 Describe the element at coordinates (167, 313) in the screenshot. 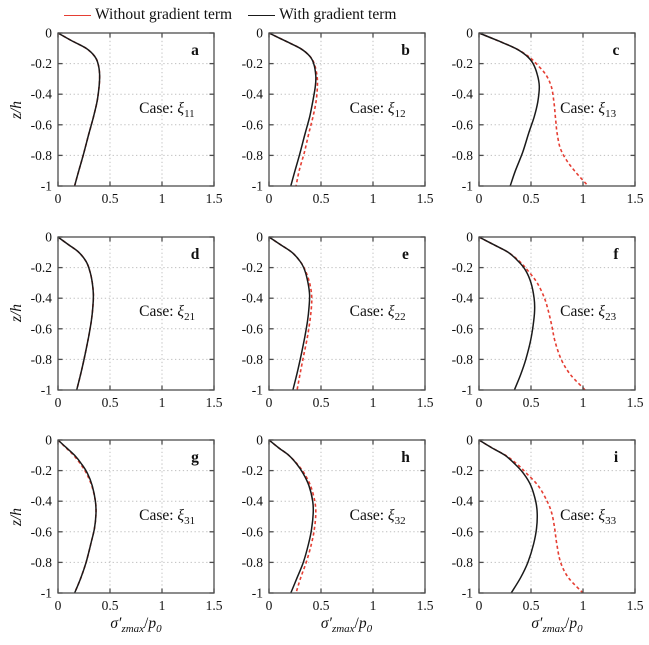

I see `case-label-21: Case: ξ21` at that location.